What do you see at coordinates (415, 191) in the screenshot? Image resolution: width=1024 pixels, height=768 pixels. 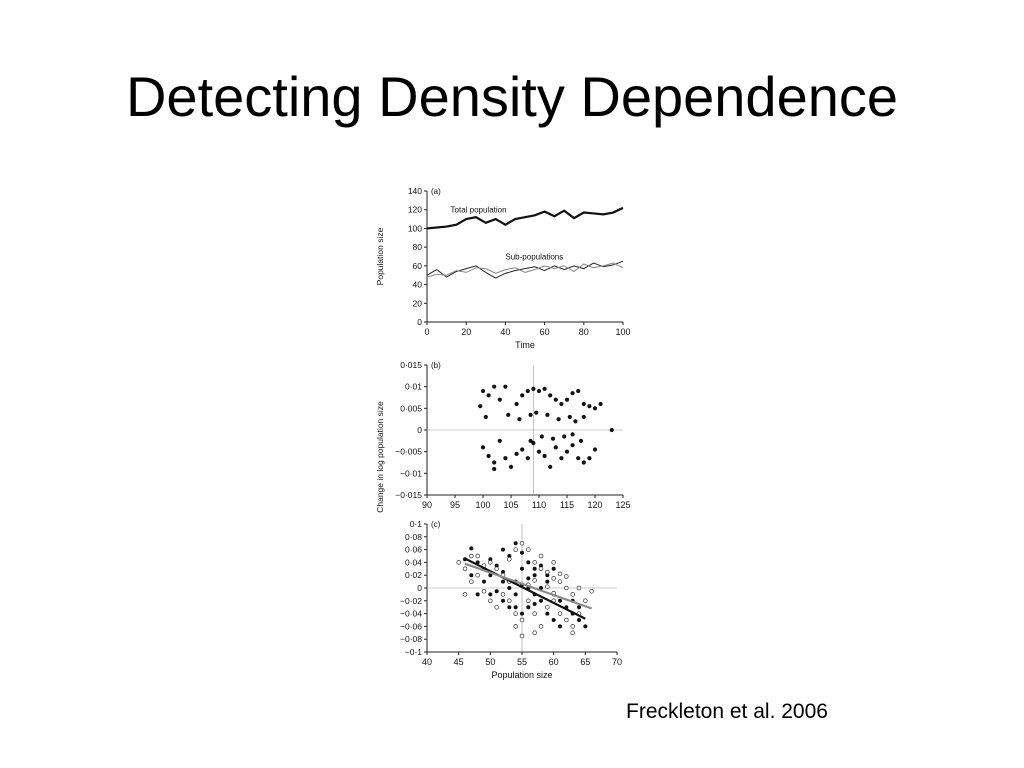 I see `y-tick-label: 140` at bounding box center [415, 191].